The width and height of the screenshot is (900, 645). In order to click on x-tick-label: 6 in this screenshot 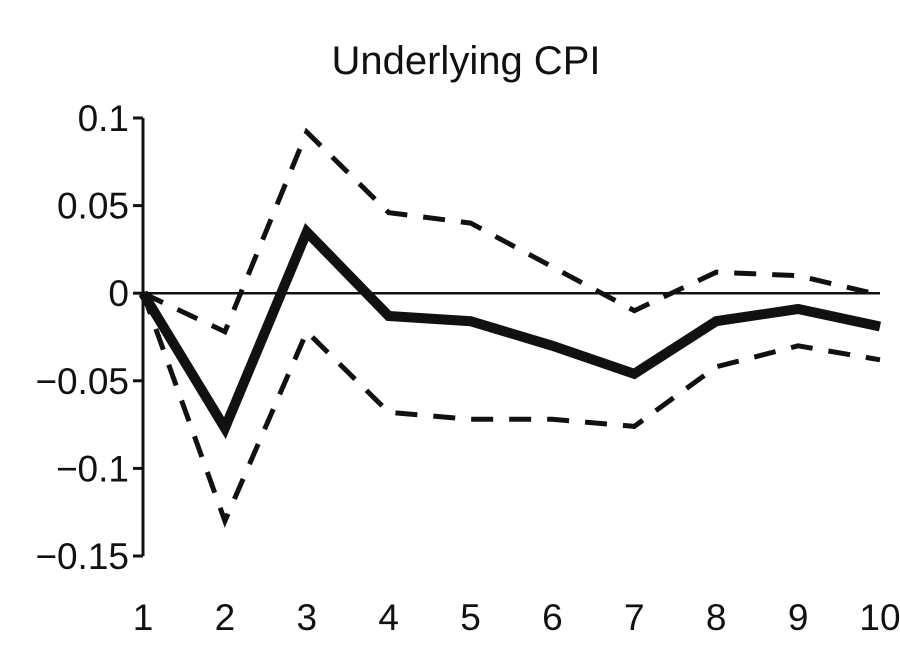, I will do `click(552, 617)`.